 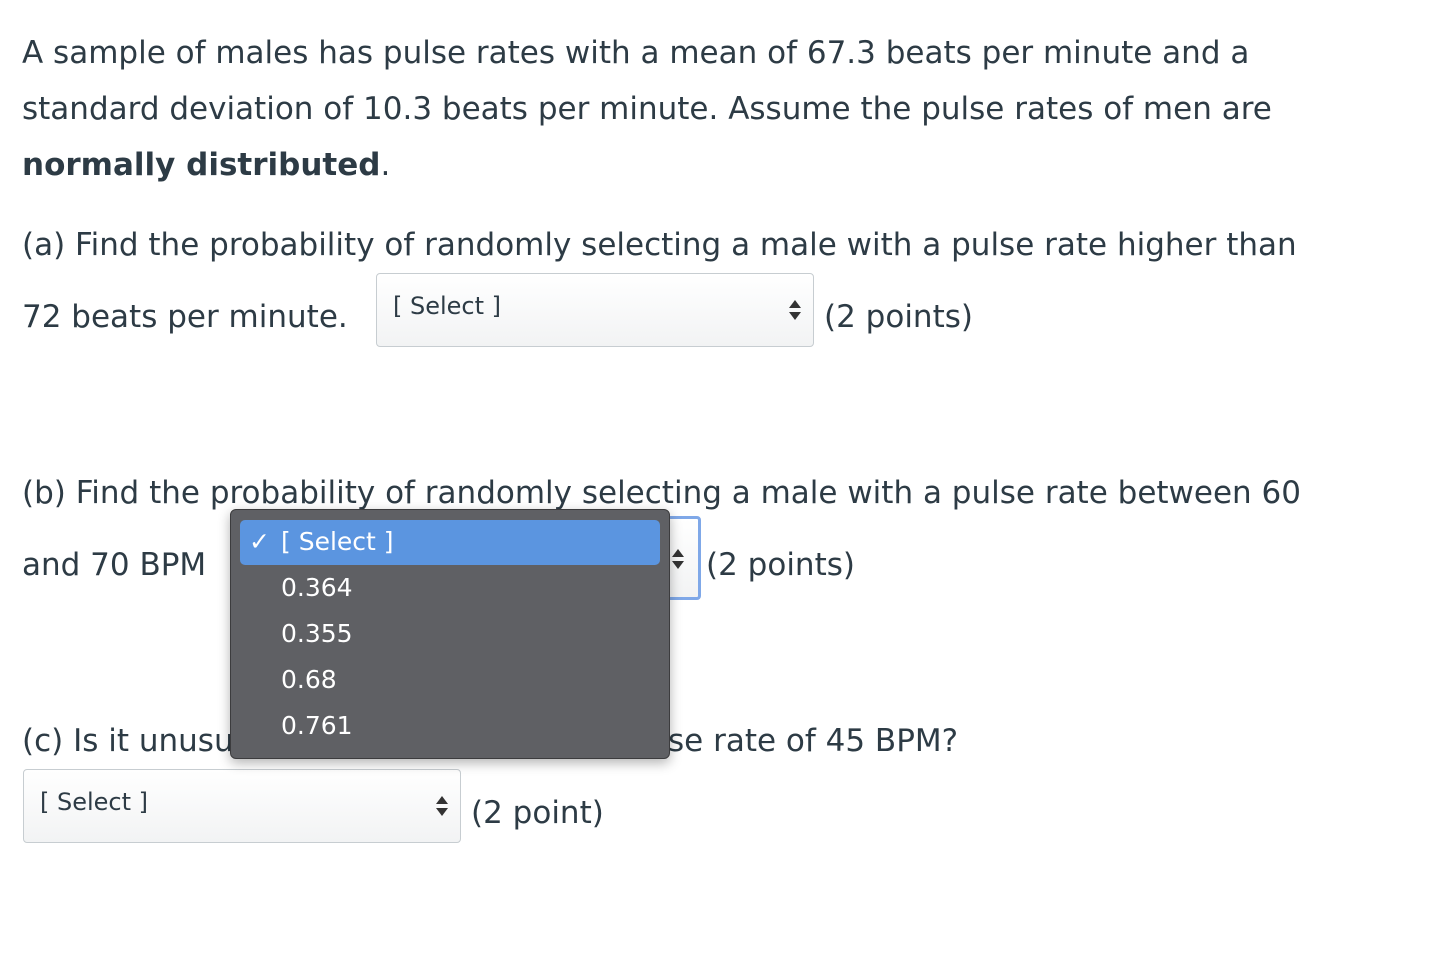 What do you see at coordinates (317, 587) in the screenshot?
I see `dropdown-option: 0.364` at bounding box center [317, 587].